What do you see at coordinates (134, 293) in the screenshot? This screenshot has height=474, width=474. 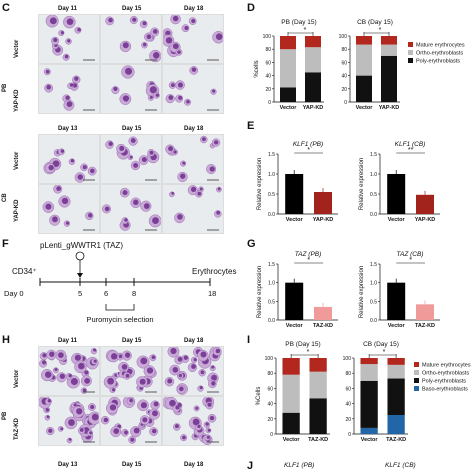 I see `timeline-day-label: 8` at bounding box center [134, 293].